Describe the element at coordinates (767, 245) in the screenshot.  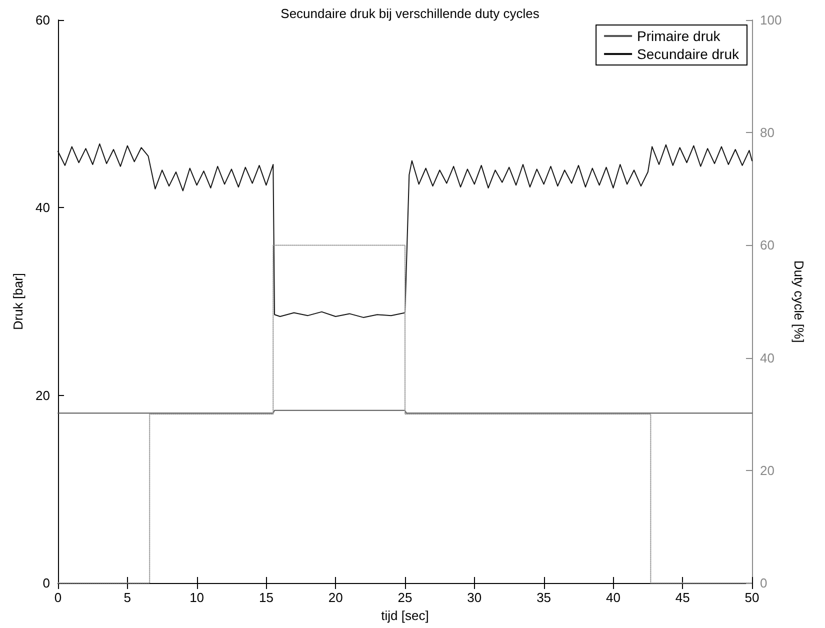
I see `y2-tick-label: 60` at that location.